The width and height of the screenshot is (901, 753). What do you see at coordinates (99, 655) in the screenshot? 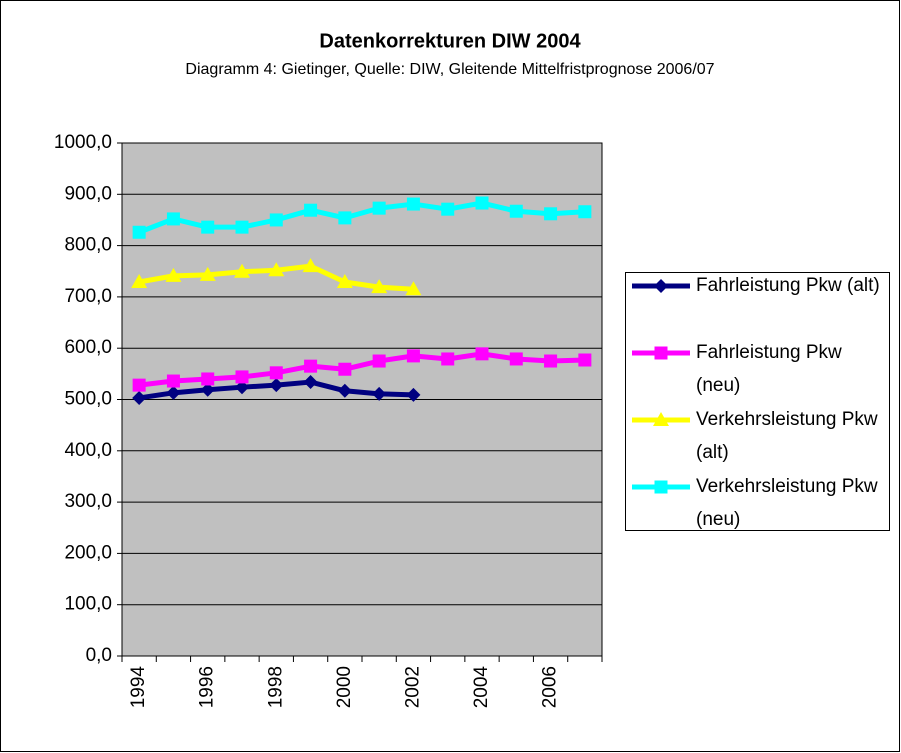
I see `y-tick-label: 0,0` at bounding box center [99, 655].